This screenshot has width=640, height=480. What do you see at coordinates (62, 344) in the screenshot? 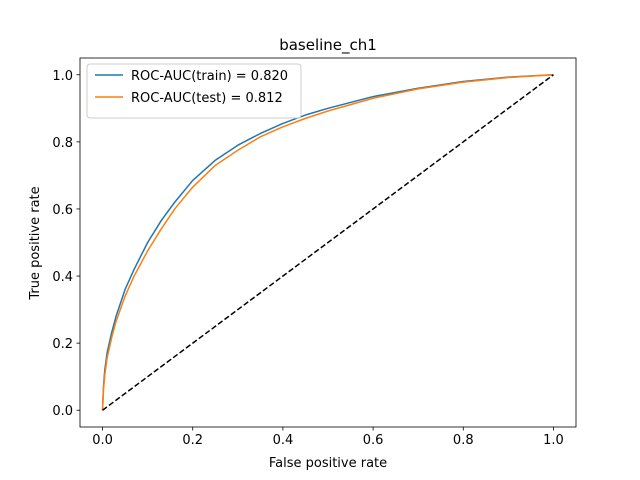
I see `y-tick-label: 0.2` at bounding box center [62, 344].